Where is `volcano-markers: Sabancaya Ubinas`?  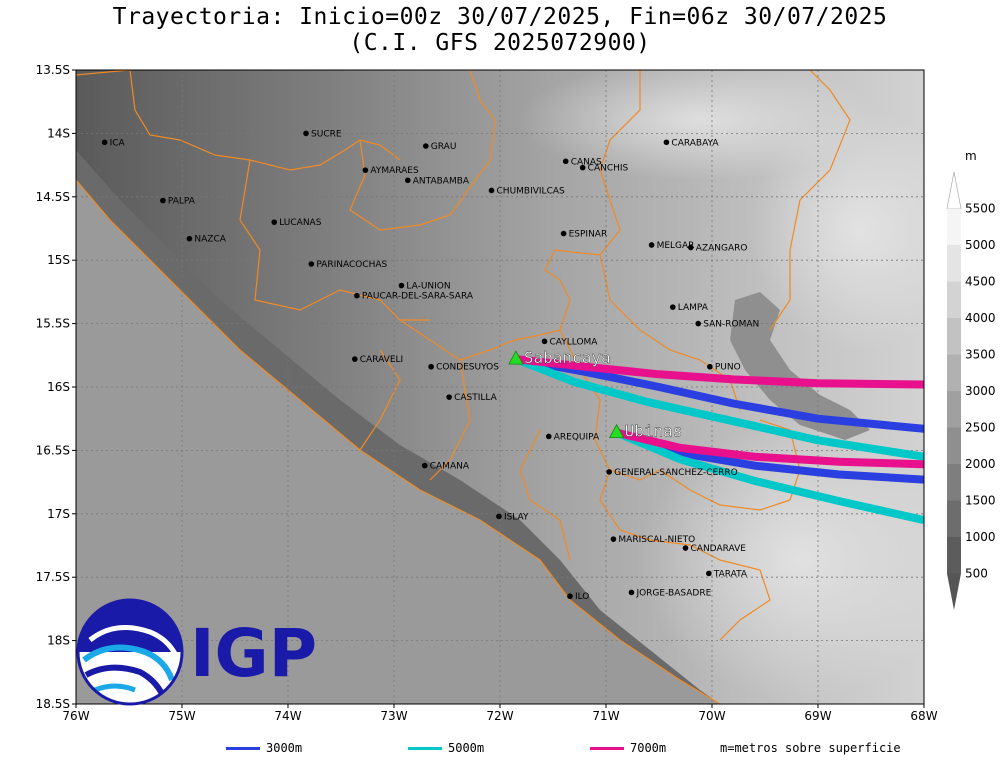 volcano-markers: Sabancaya Ubinas is located at coordinates (595, 394).